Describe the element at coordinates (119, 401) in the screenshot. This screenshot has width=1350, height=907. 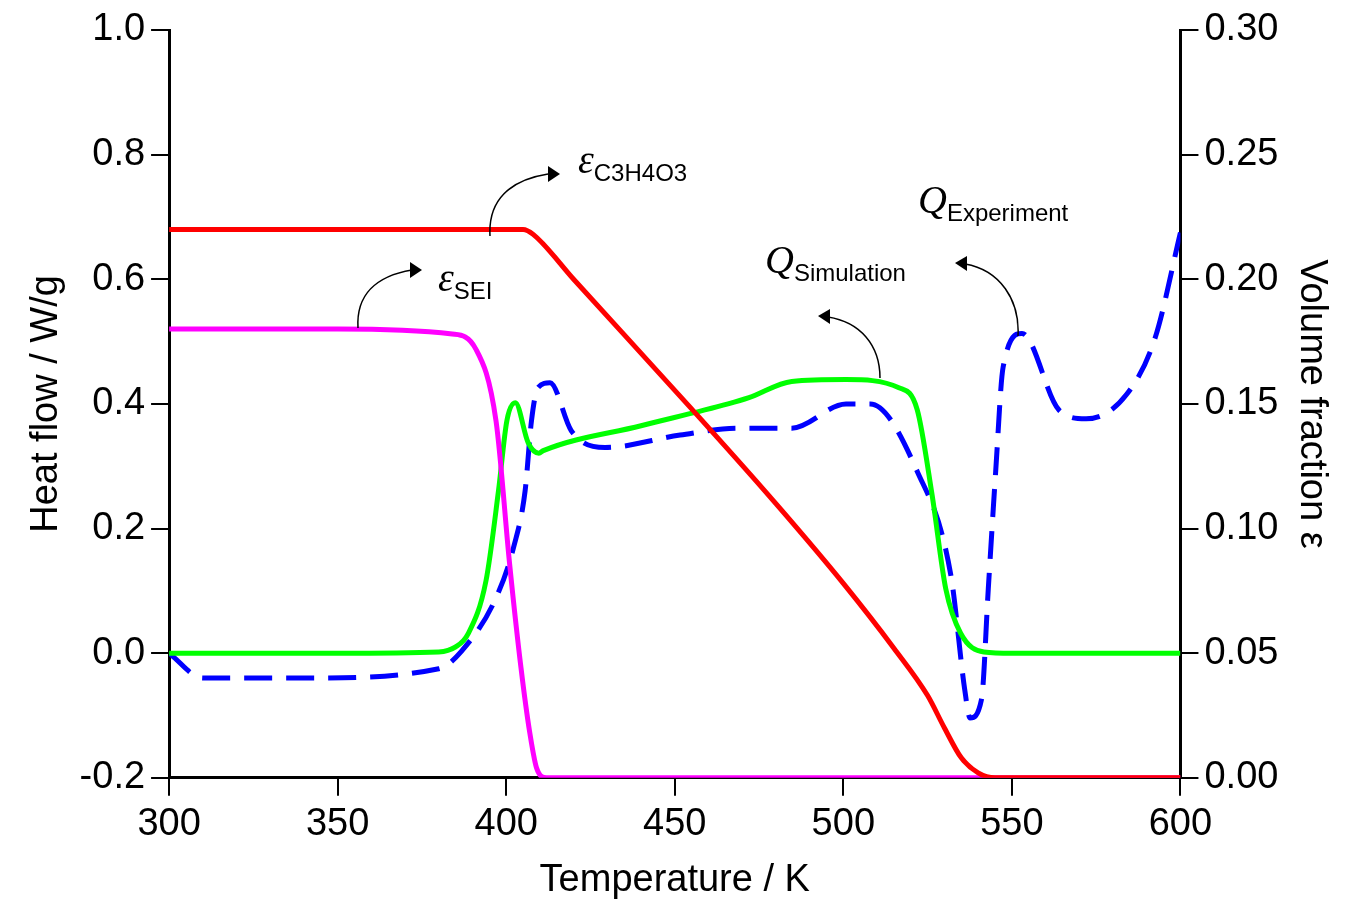
I see `y-tick-label: 0.4` at that location.